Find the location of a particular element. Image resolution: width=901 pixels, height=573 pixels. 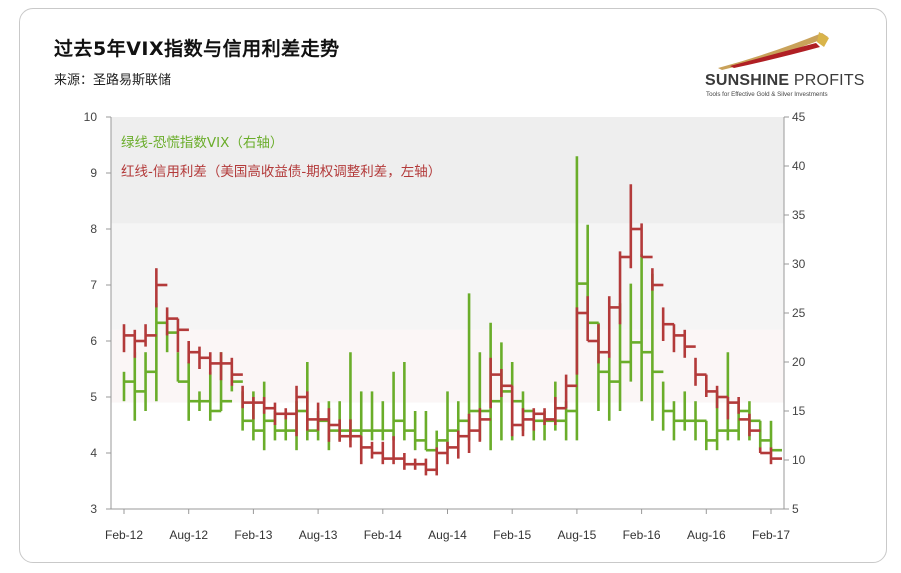

right-tick-label: 45 is located at coordinates (799, 117).